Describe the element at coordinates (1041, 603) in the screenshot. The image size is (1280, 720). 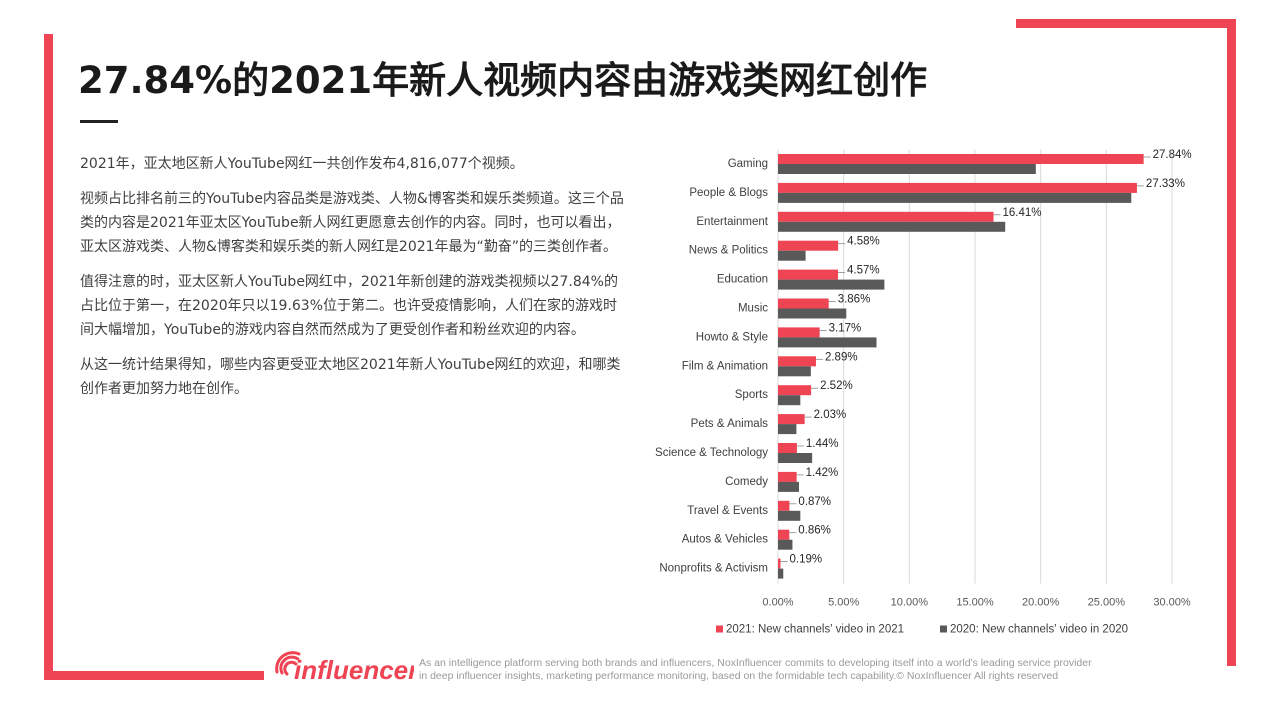
I see `x-tick-label: 20.00%` at that location.